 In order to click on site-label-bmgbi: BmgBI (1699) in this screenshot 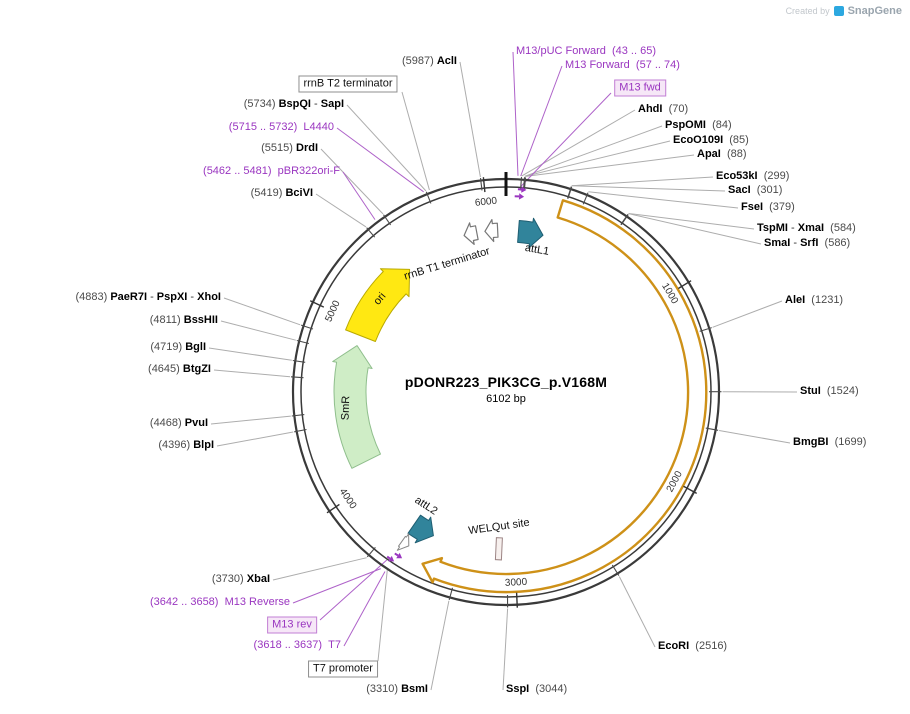, I will do `click(829, 442)`.